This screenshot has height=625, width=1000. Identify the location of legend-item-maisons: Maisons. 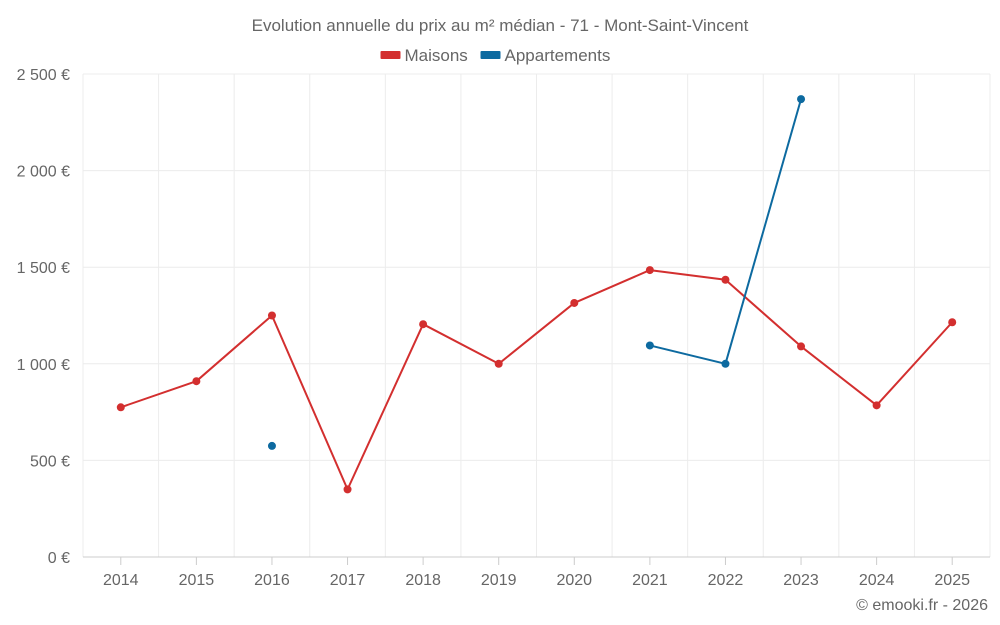
(424, 55).